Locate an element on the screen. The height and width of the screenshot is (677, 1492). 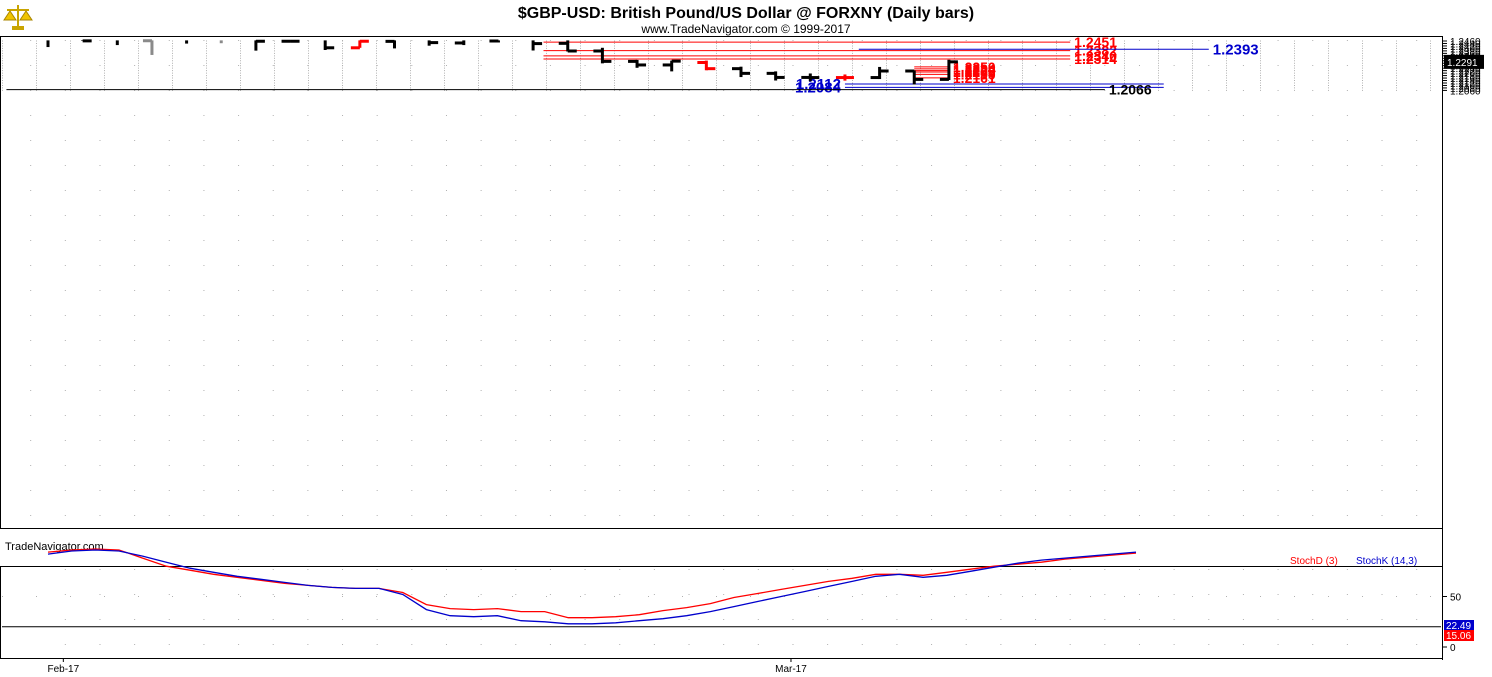
y-tick-label: 1.2140 is located at coordinates (1465, 82).